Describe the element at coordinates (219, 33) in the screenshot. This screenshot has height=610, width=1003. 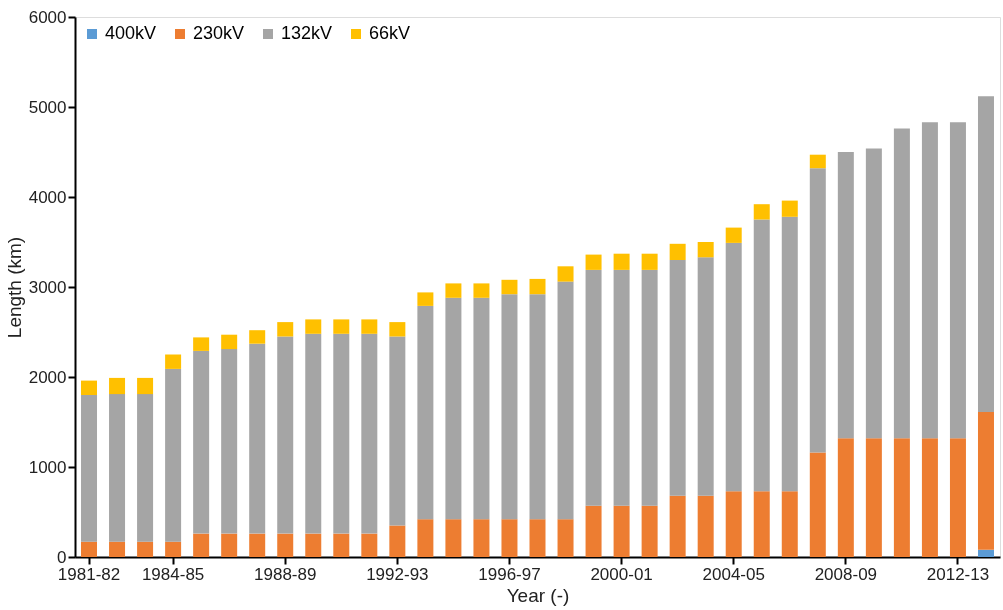
I see `legend-label: 230kV` at that location.